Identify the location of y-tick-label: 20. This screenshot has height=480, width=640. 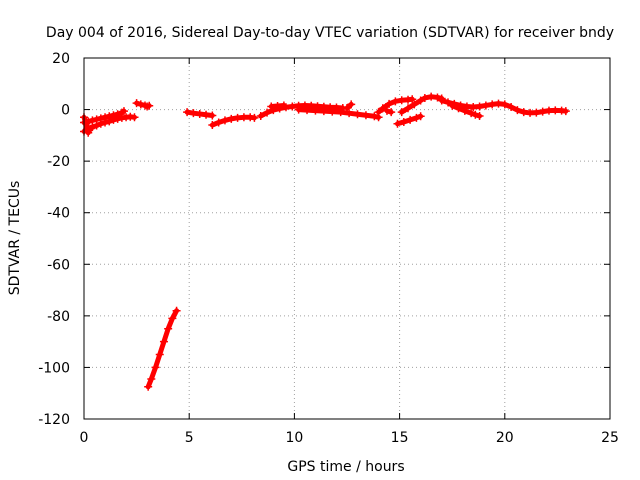
(61, 59).